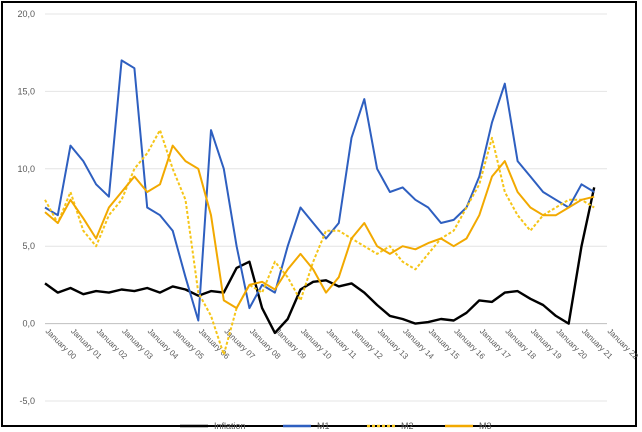  What do you see at coordinates (27, 401) in the screenshot?
I see `y-tick-label: -5,0` at bounding box center [27, 401].